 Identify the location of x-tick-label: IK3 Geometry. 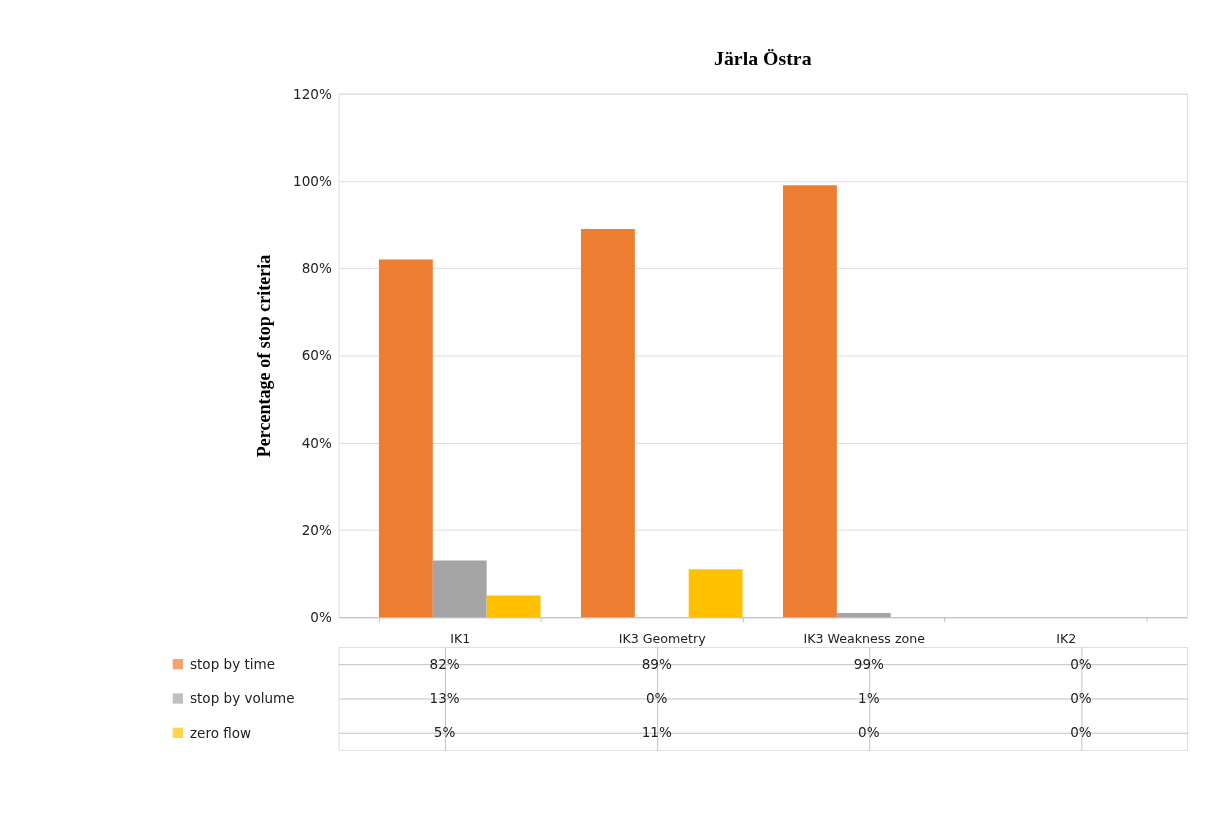
(662, 638).